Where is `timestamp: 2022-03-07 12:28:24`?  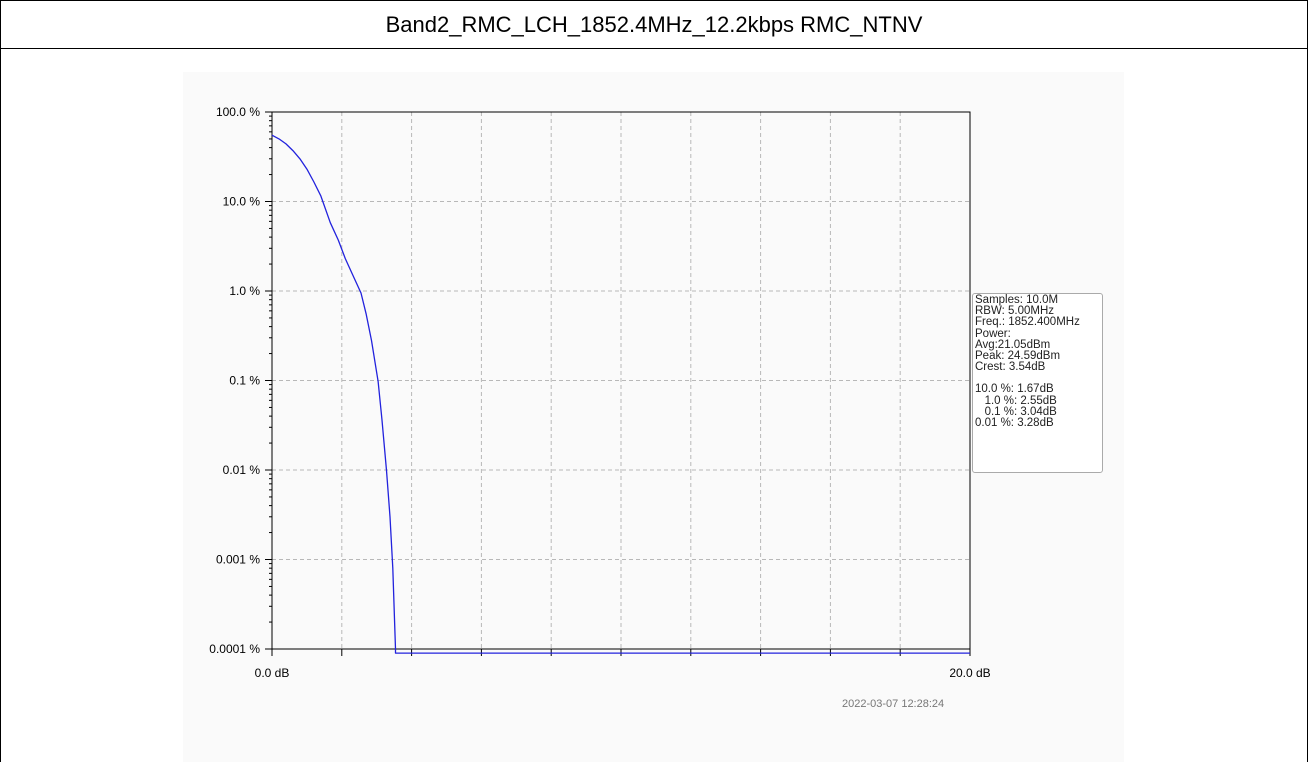
timestamp: 2022-03-07 12:28:24 is located at coordinates (893, 704).